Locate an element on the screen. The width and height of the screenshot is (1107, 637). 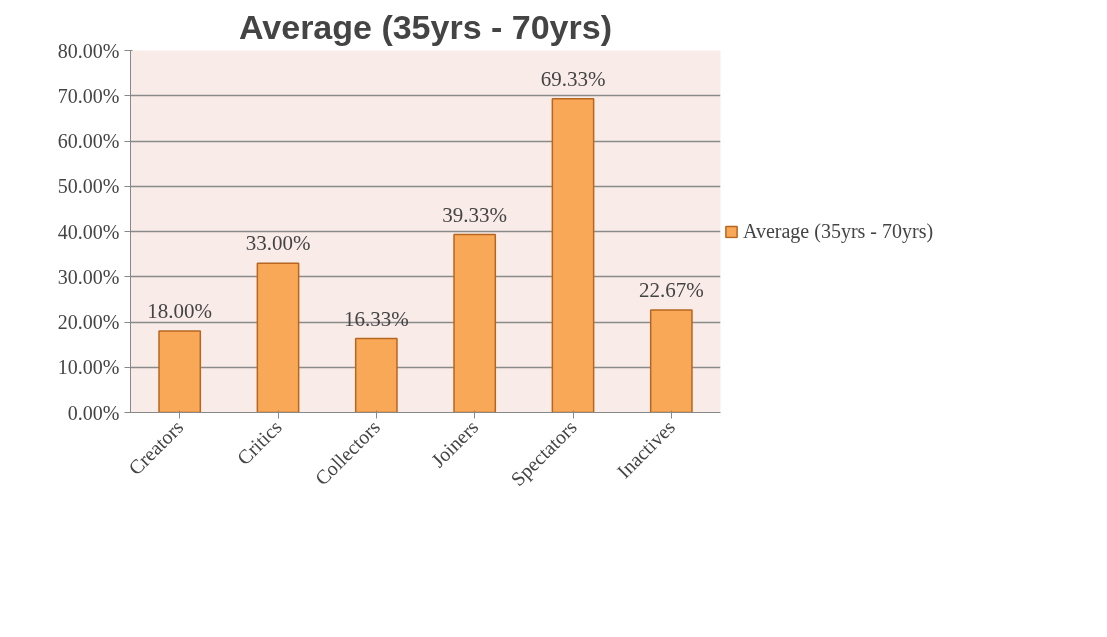
y-tick-label: 50.00% is located at coordinates (88, 186).